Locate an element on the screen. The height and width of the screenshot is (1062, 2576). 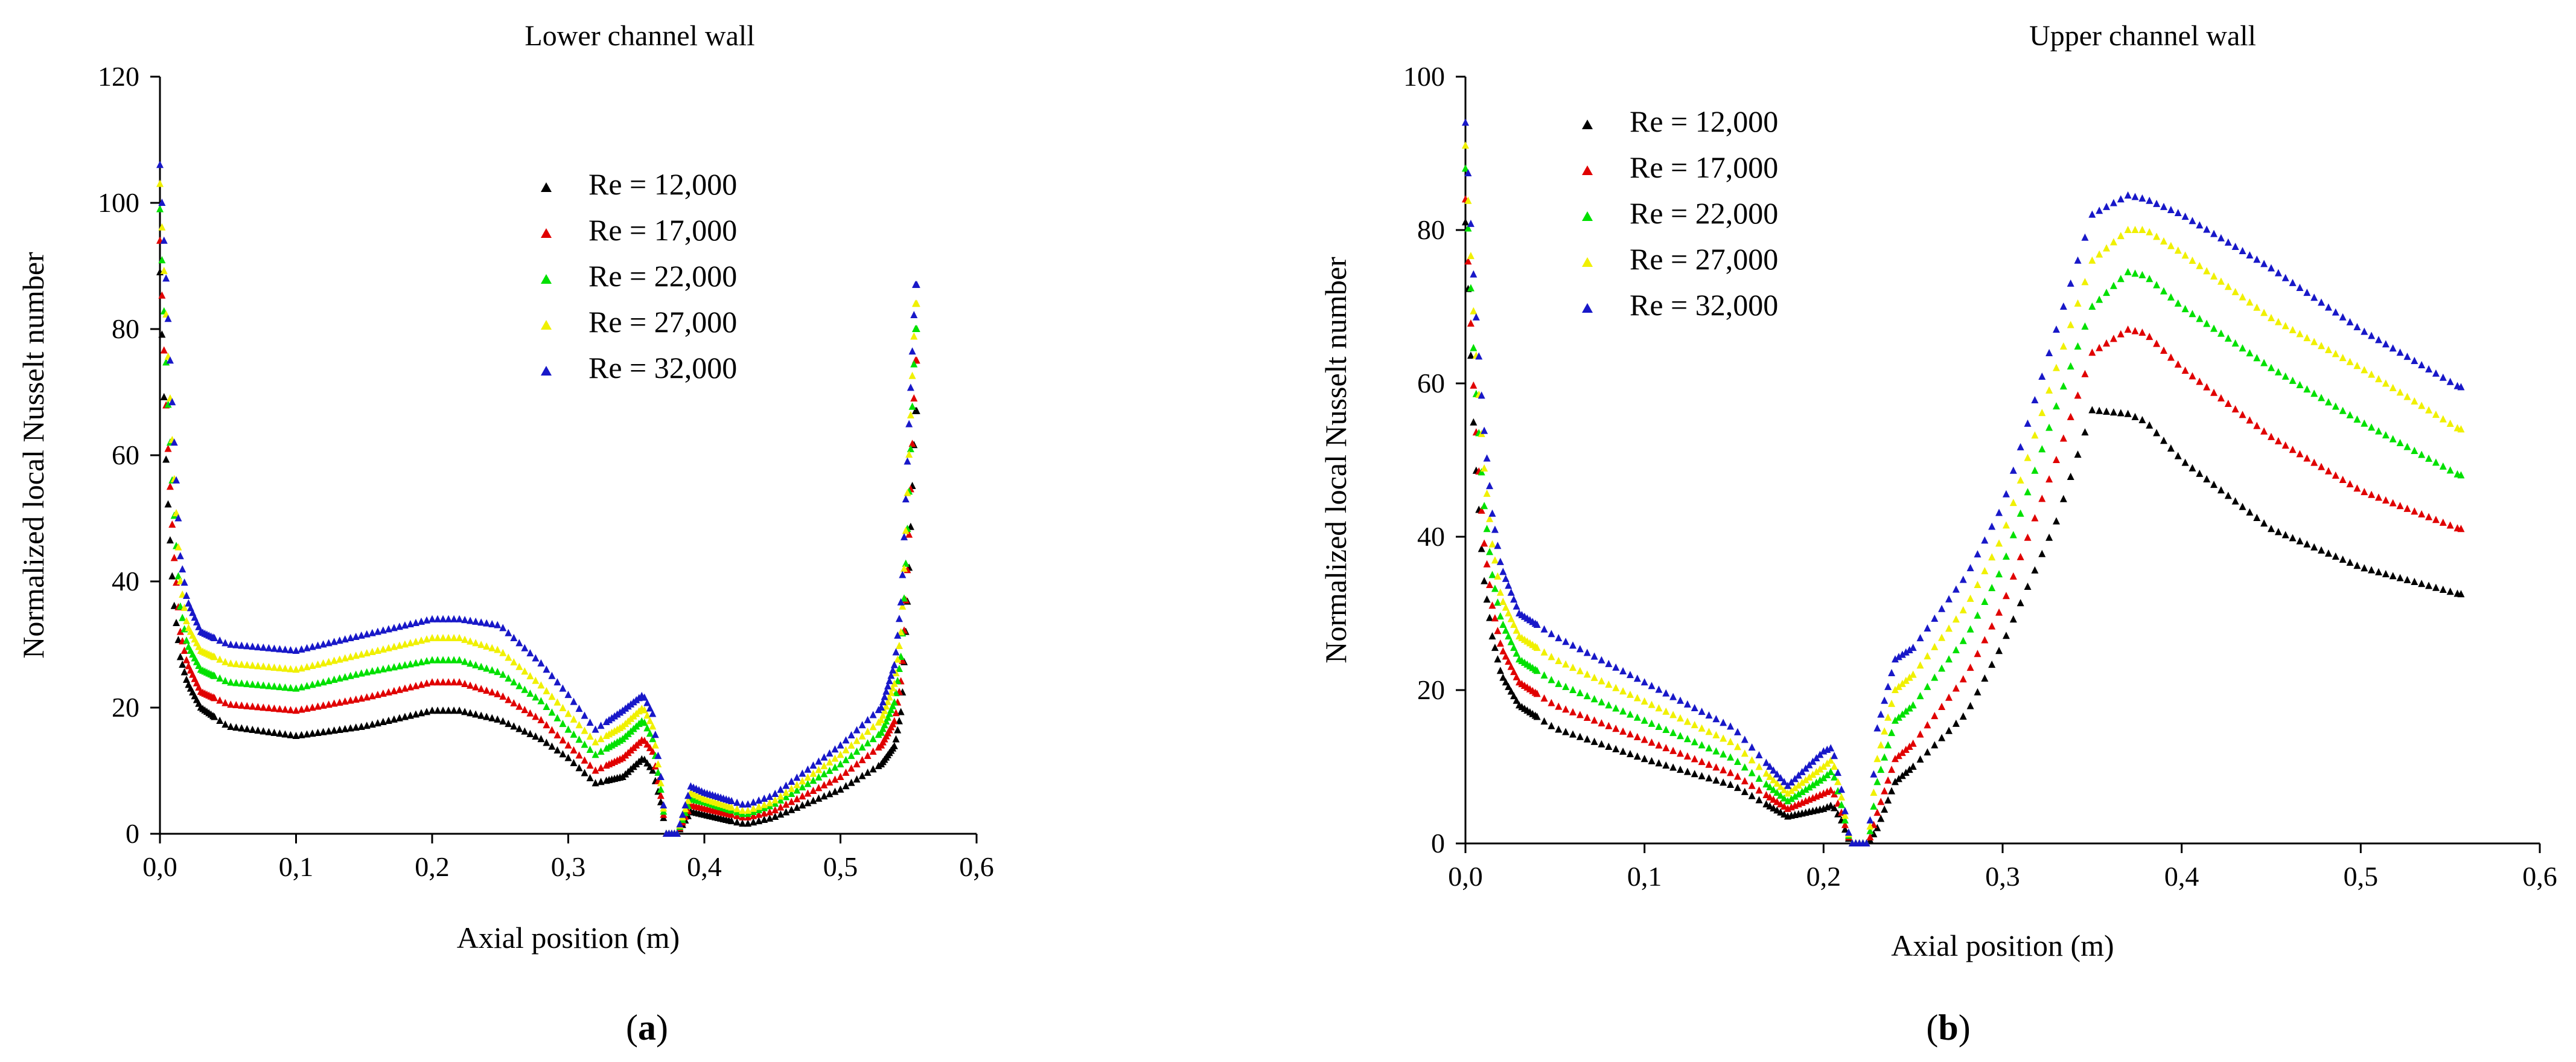
legend-label: Re = 17,000 is located at coordinates (662, 230).